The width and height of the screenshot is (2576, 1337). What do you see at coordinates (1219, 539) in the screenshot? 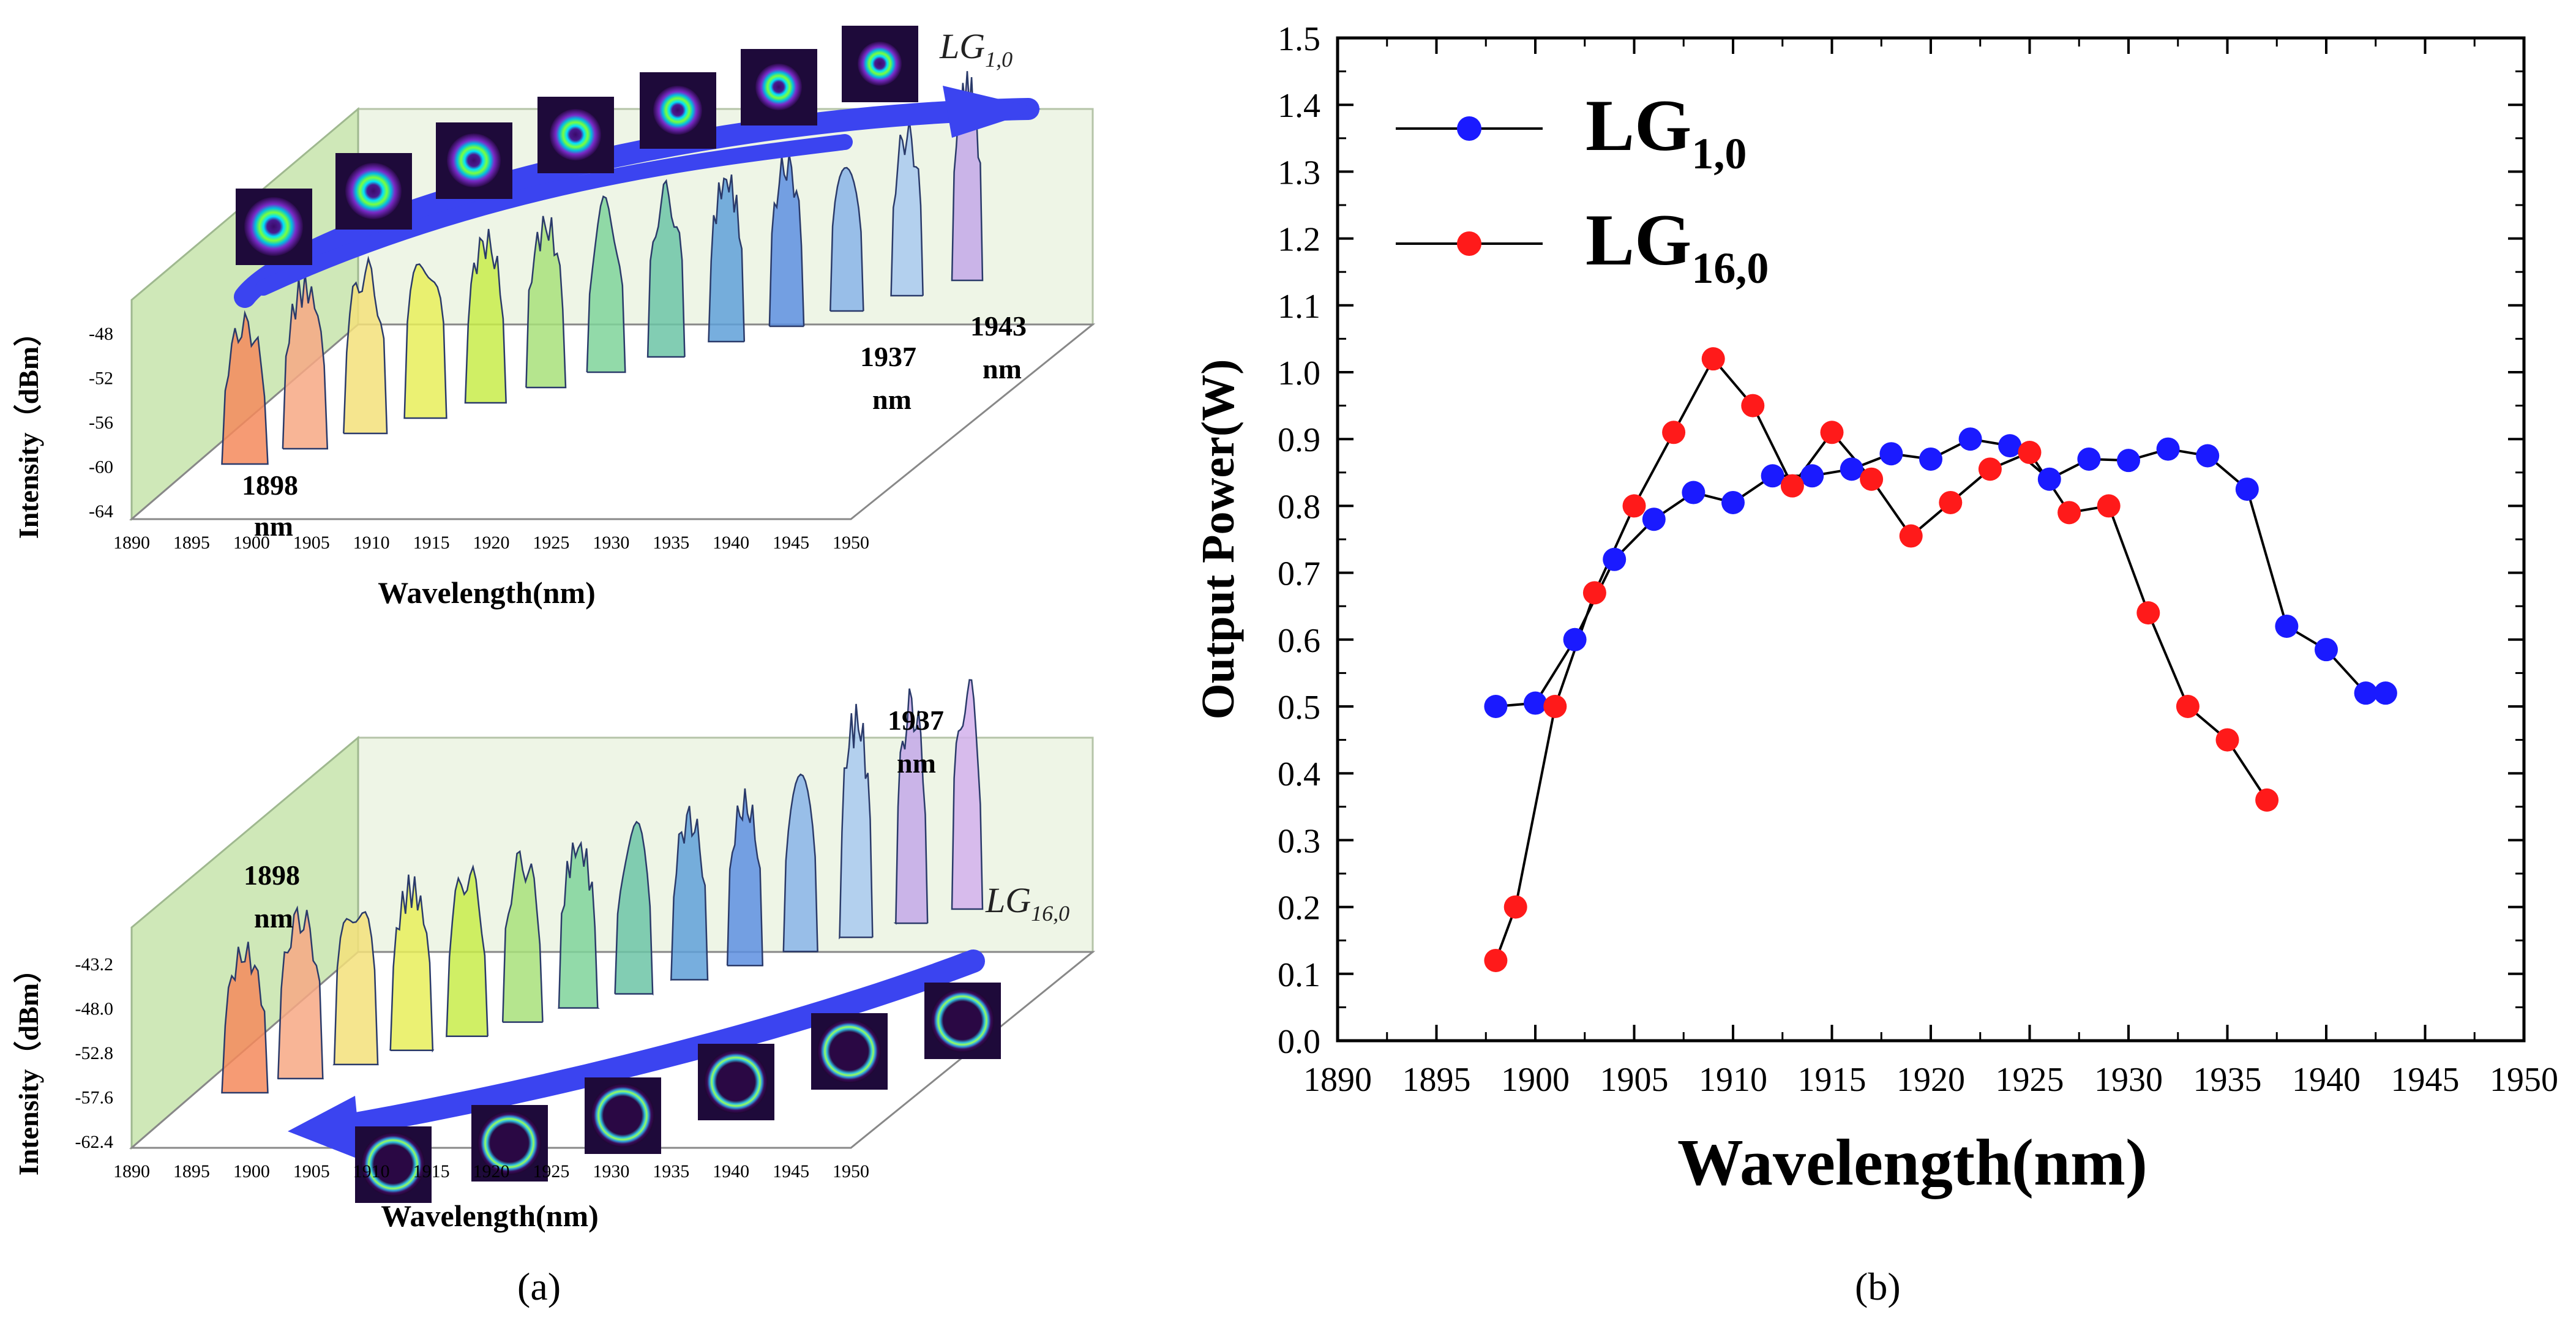
I see `y-axis-title: Output Power(W)` at bounding box center [1219, 539].